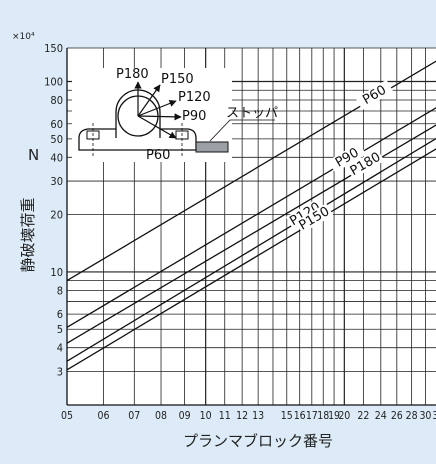 Image resolution: width=436 pixels, height=464 pixels. I want to click on y-tick-label: 3, so click(60, 371).